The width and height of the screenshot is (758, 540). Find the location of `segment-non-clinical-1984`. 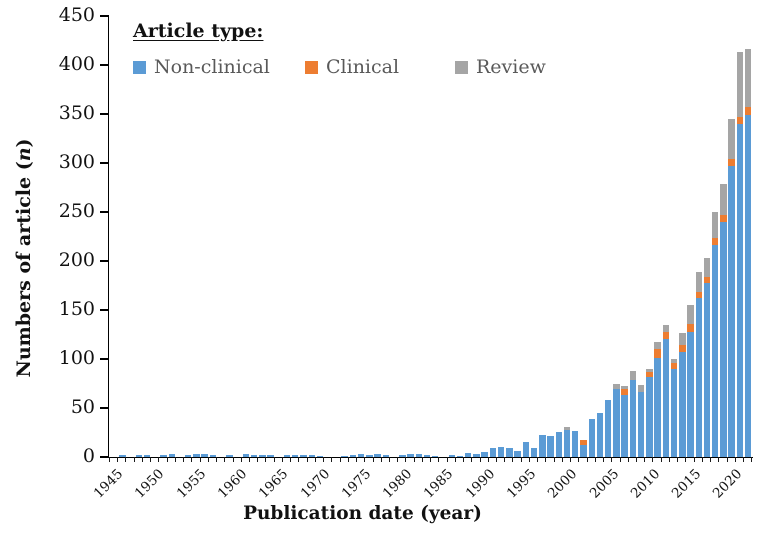

segment-non-clinical-1984 is located at coordinates (435, 456).